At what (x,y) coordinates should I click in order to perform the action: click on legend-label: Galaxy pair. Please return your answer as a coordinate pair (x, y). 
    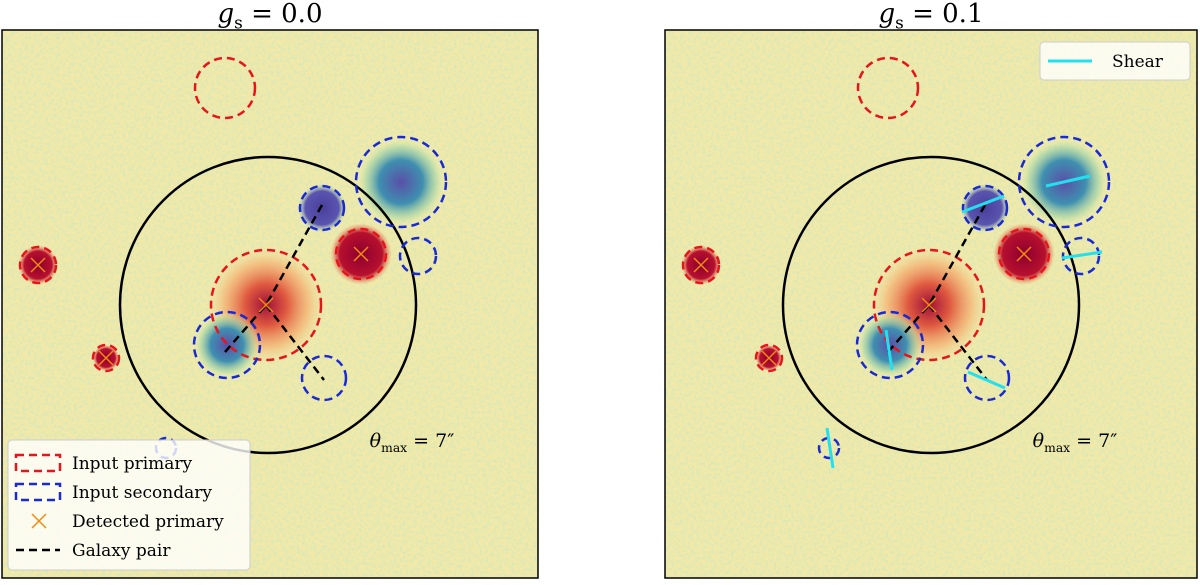
    Looking at the image, I should click on (121, 551).